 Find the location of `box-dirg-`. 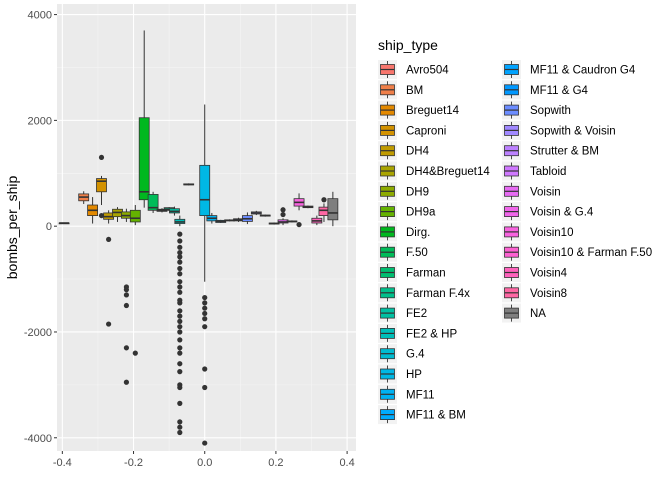

box-dirg- is located at coordinates (144, 119).